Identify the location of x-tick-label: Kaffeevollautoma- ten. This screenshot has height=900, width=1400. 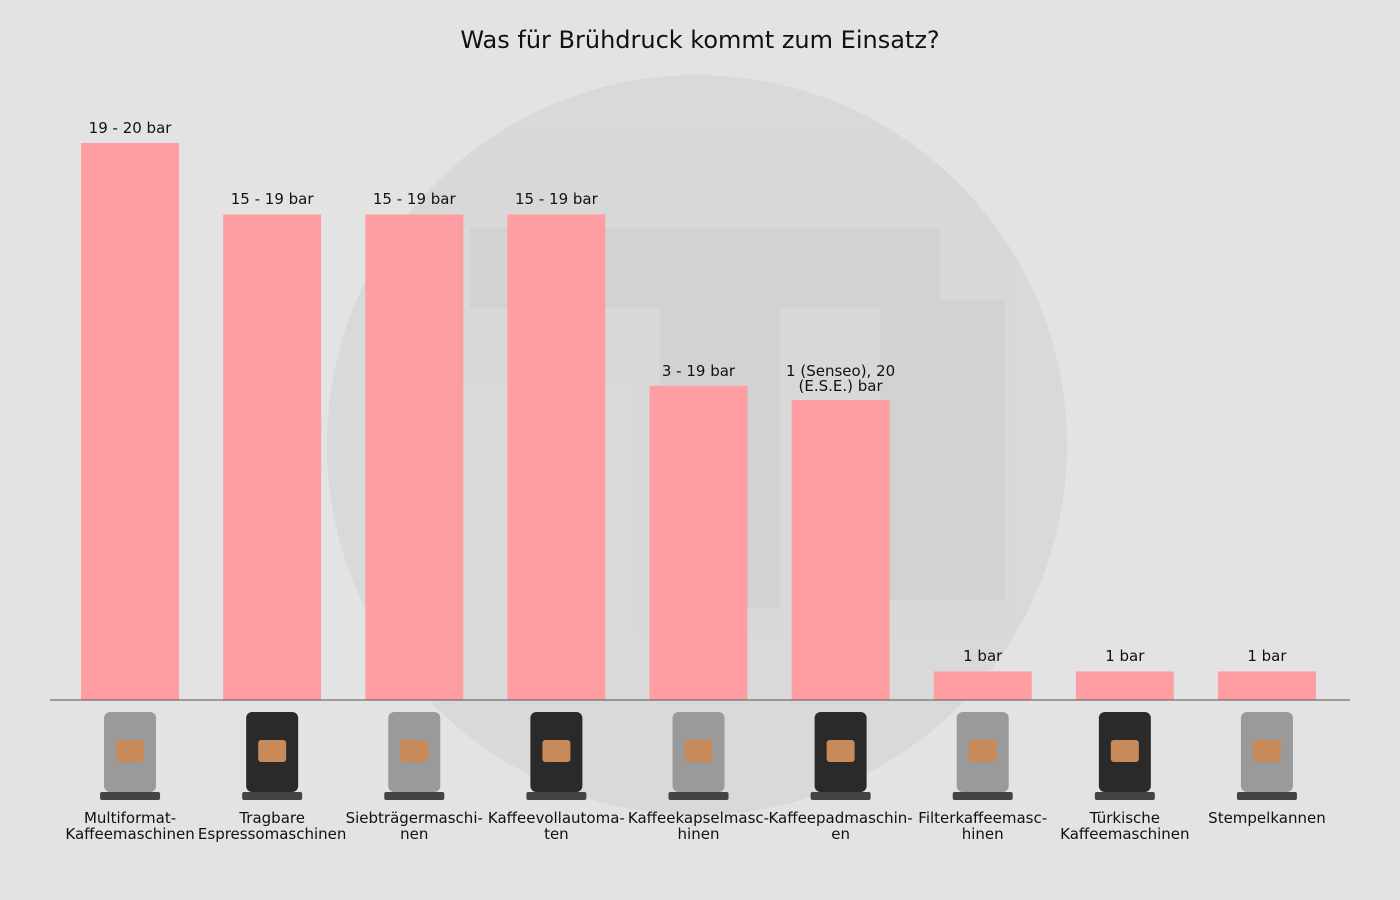
(556, 826).